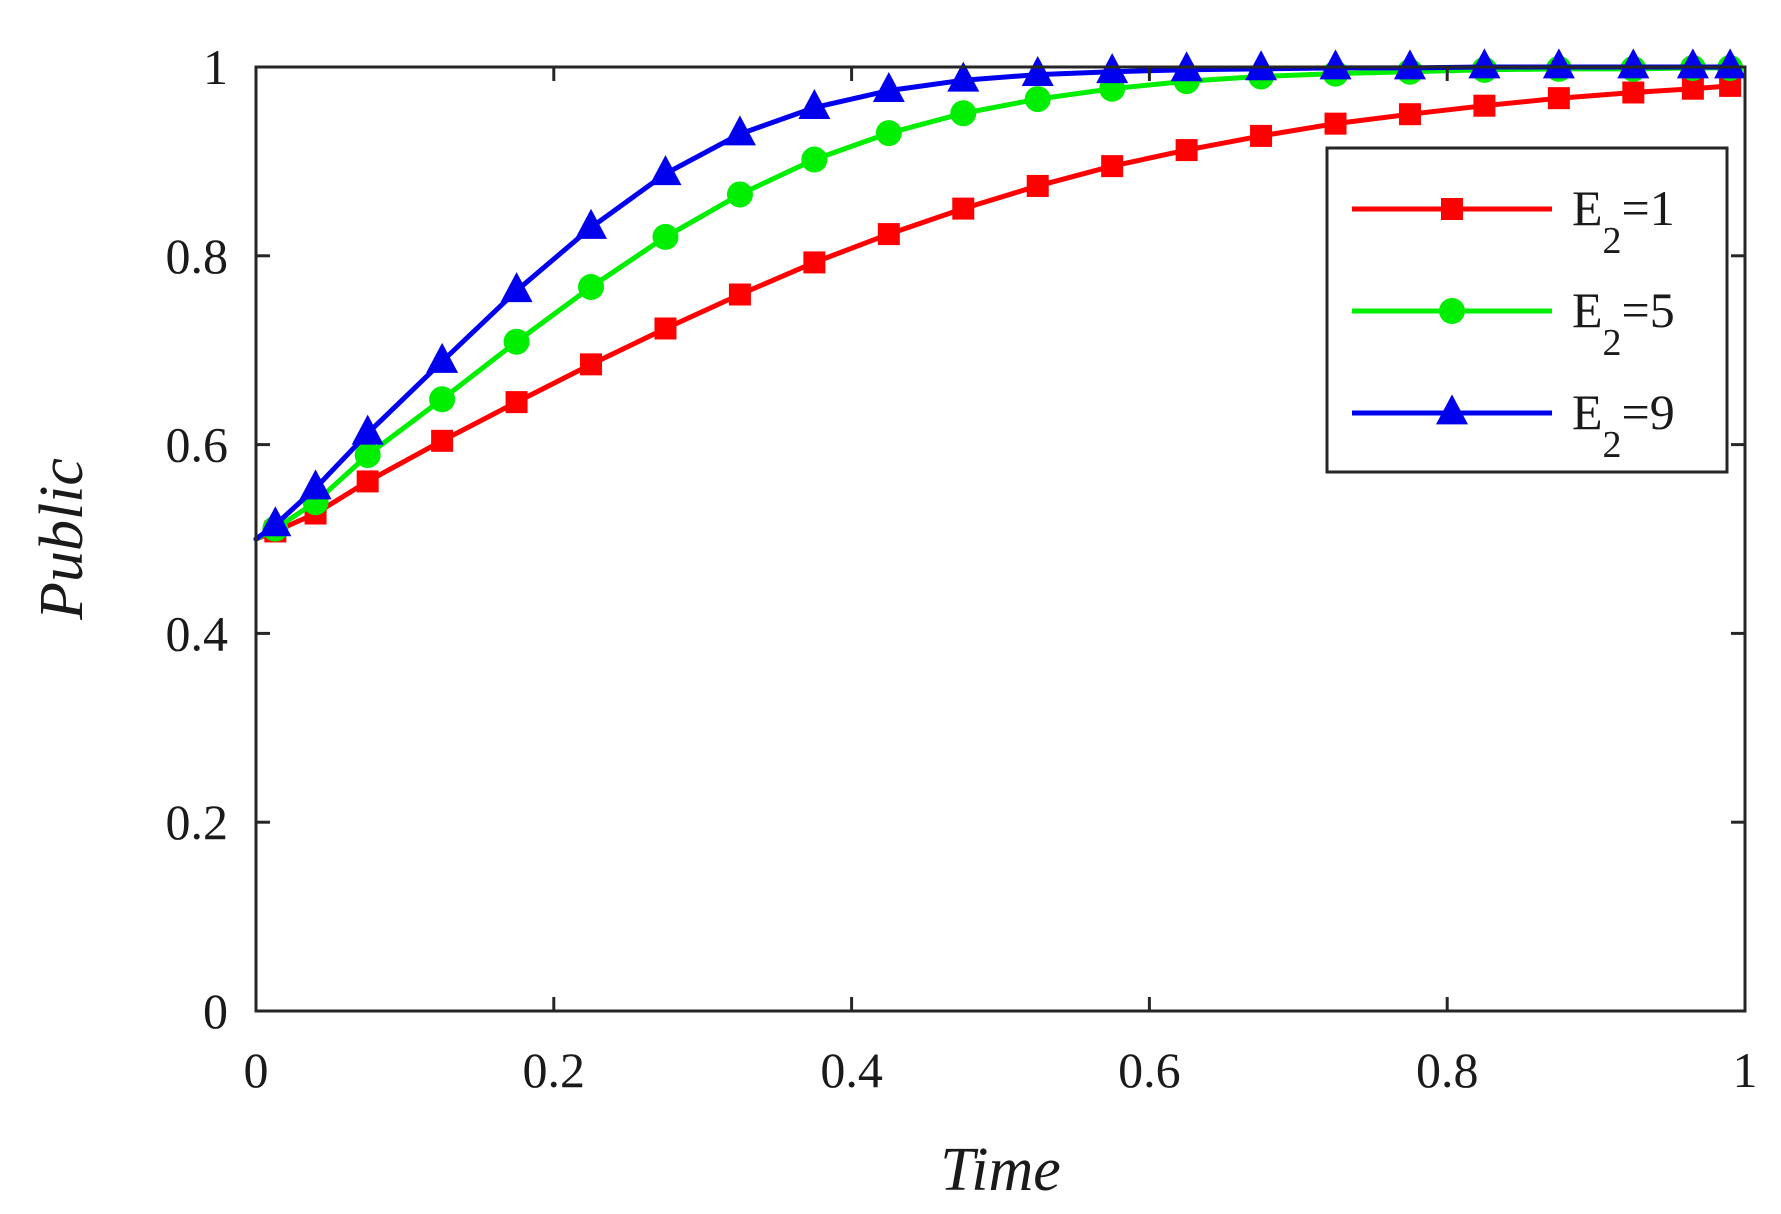 The image size is (1781, 1214). Describe the element at coordinates (256, 1070) in the screenshot. I see `x-tick-label: 0` at that location.